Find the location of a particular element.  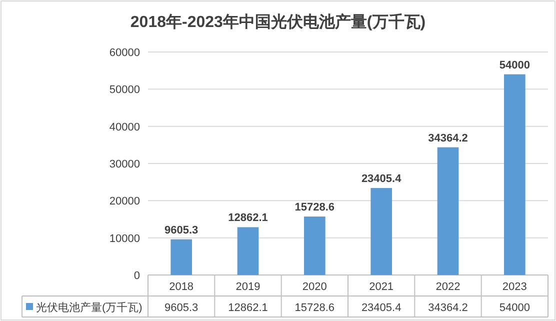

x-tick-label: 2022 is located at coordinates (448, 287).